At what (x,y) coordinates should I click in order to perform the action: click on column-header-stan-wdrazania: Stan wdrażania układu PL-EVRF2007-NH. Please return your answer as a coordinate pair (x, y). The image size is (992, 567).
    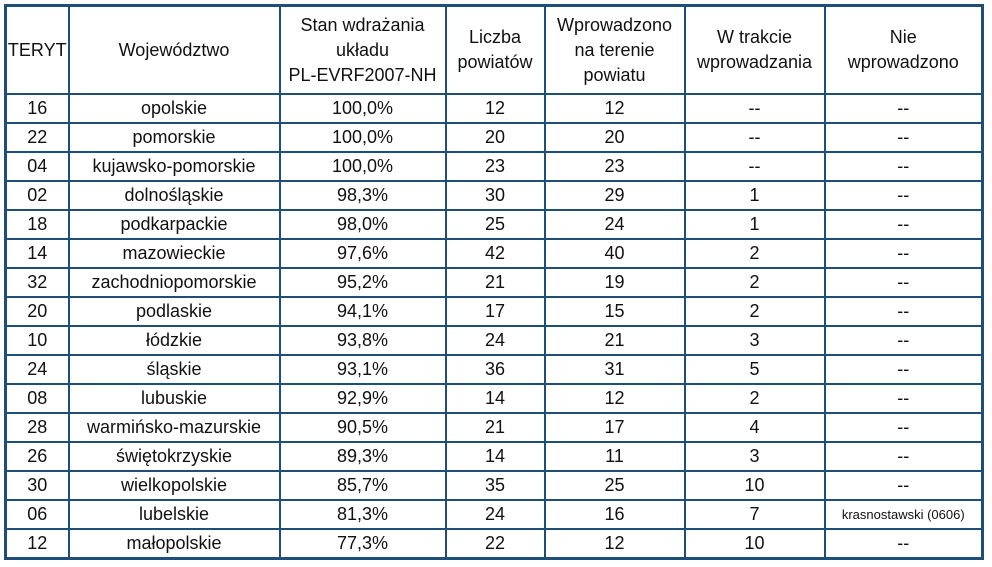
    Looking at the image, I should click on (362, 49).